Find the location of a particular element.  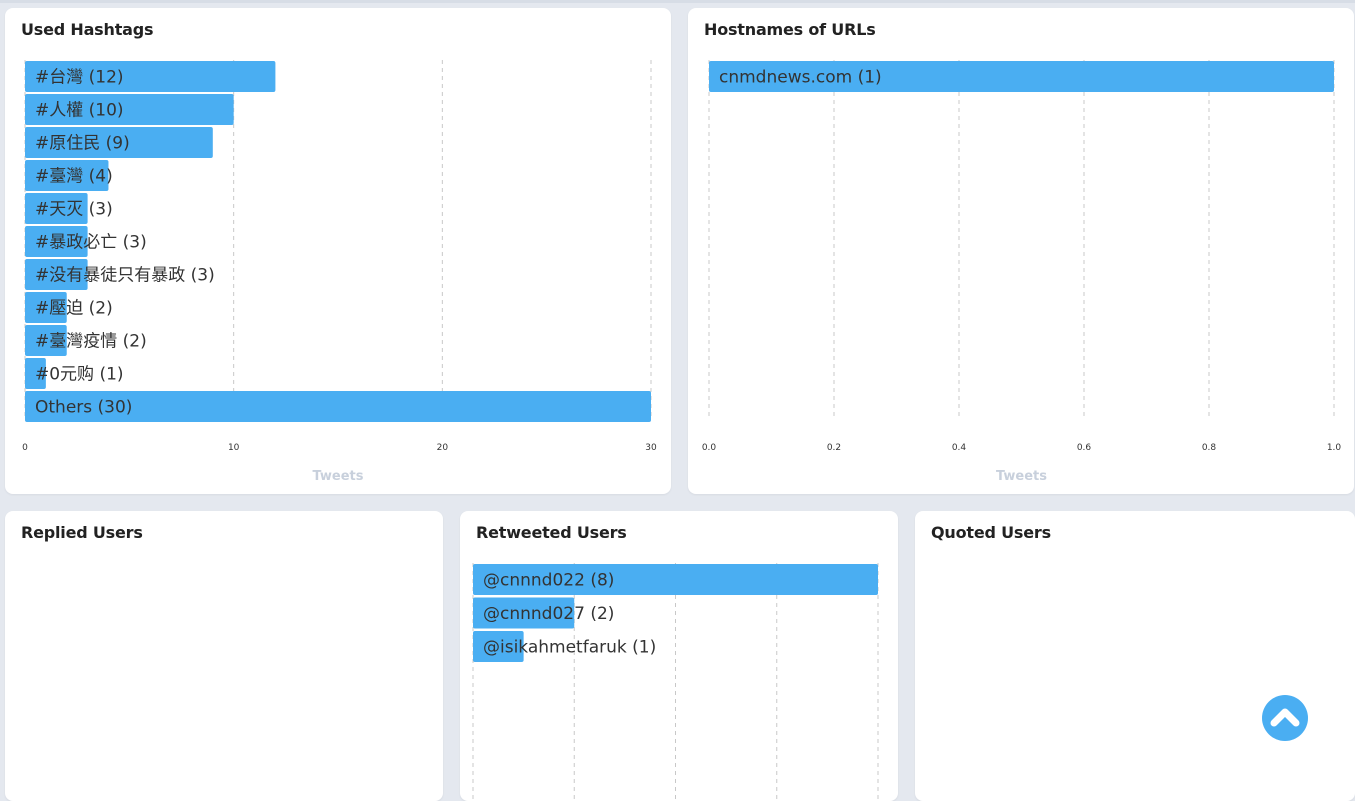

quoted-users-card: Quoted Users is located at coordinates (1135, 656).